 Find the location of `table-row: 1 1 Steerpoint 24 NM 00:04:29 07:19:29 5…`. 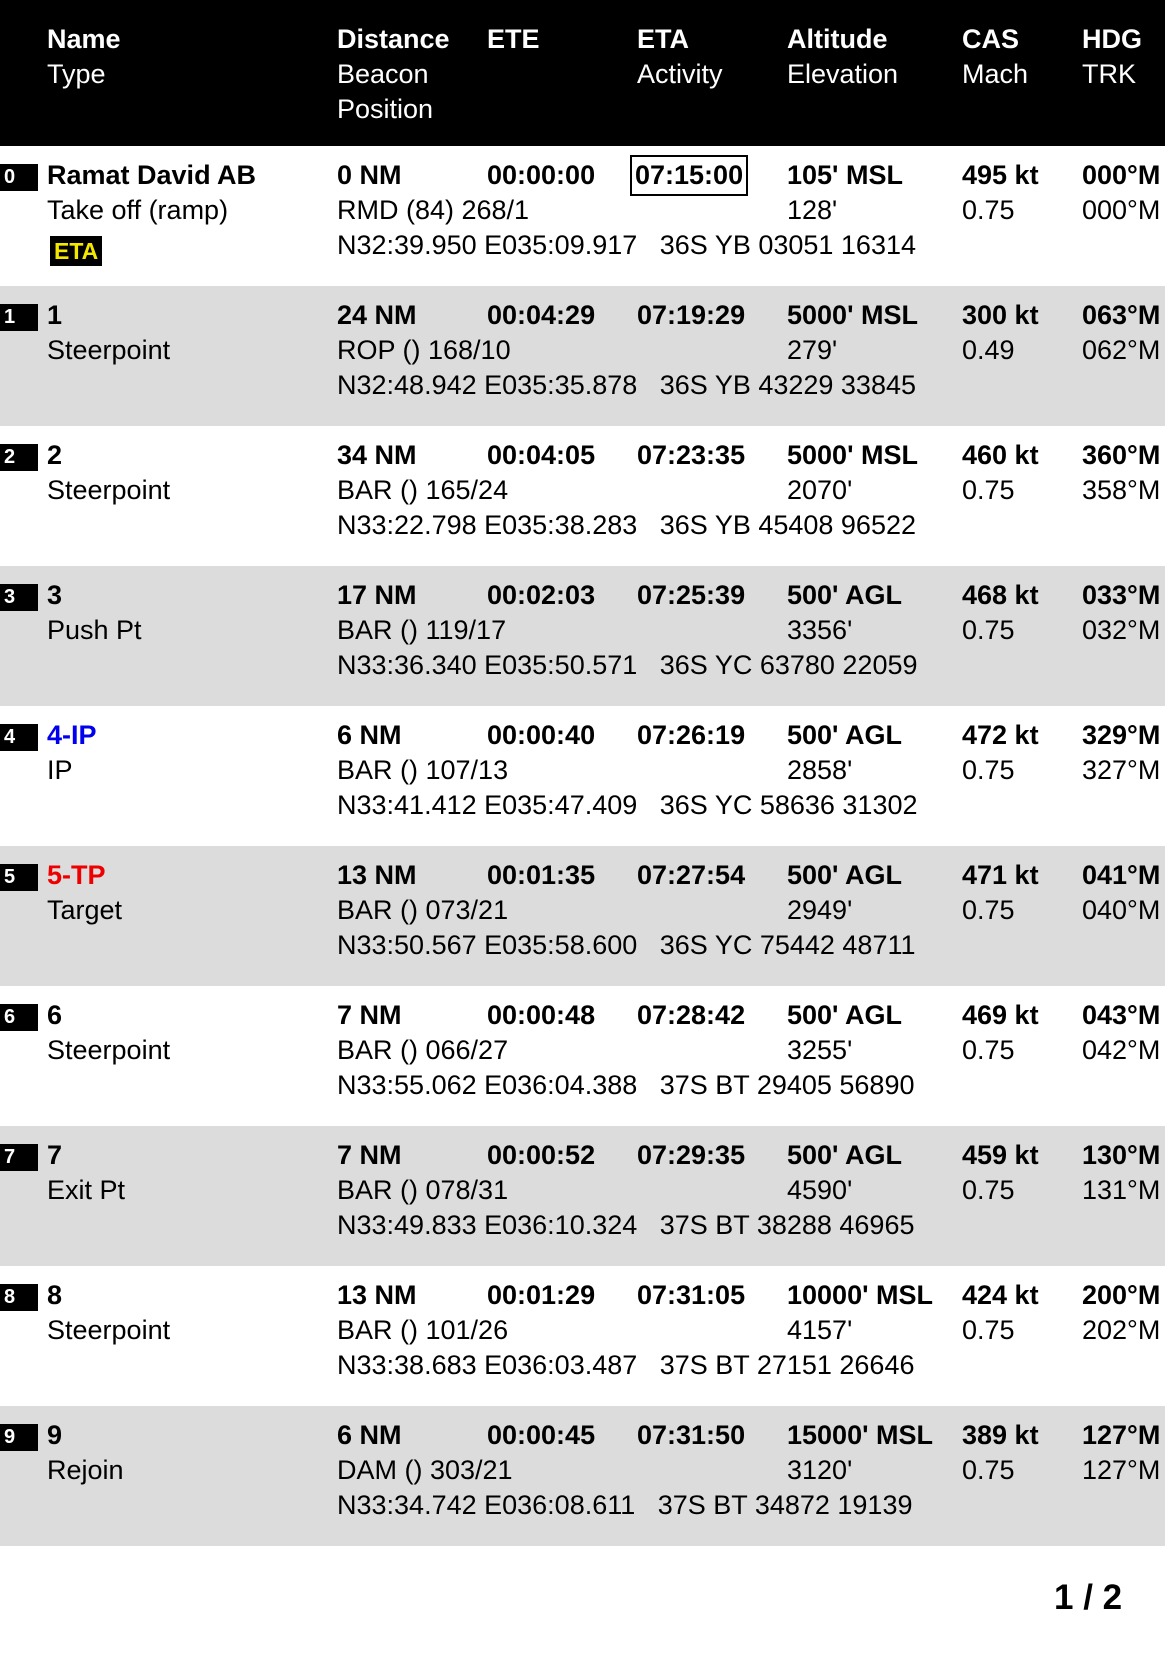

table-row: 1 1 Steerpoint 24 NM 00:04:29 07:19:29 5… is located at coordinates (582, 356).